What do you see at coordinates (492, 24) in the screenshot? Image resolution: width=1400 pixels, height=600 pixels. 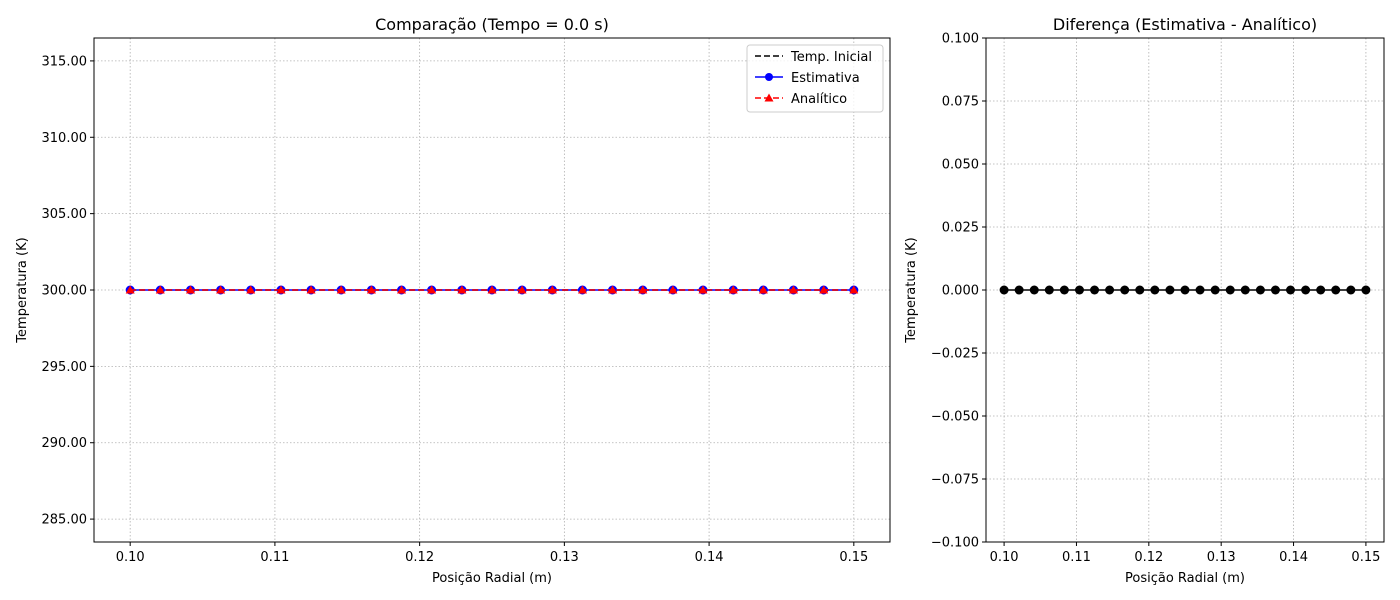 I see `comparison-chart-title: Comparação (Tempo = 0.0 s)` at bounding box center [492, 24].